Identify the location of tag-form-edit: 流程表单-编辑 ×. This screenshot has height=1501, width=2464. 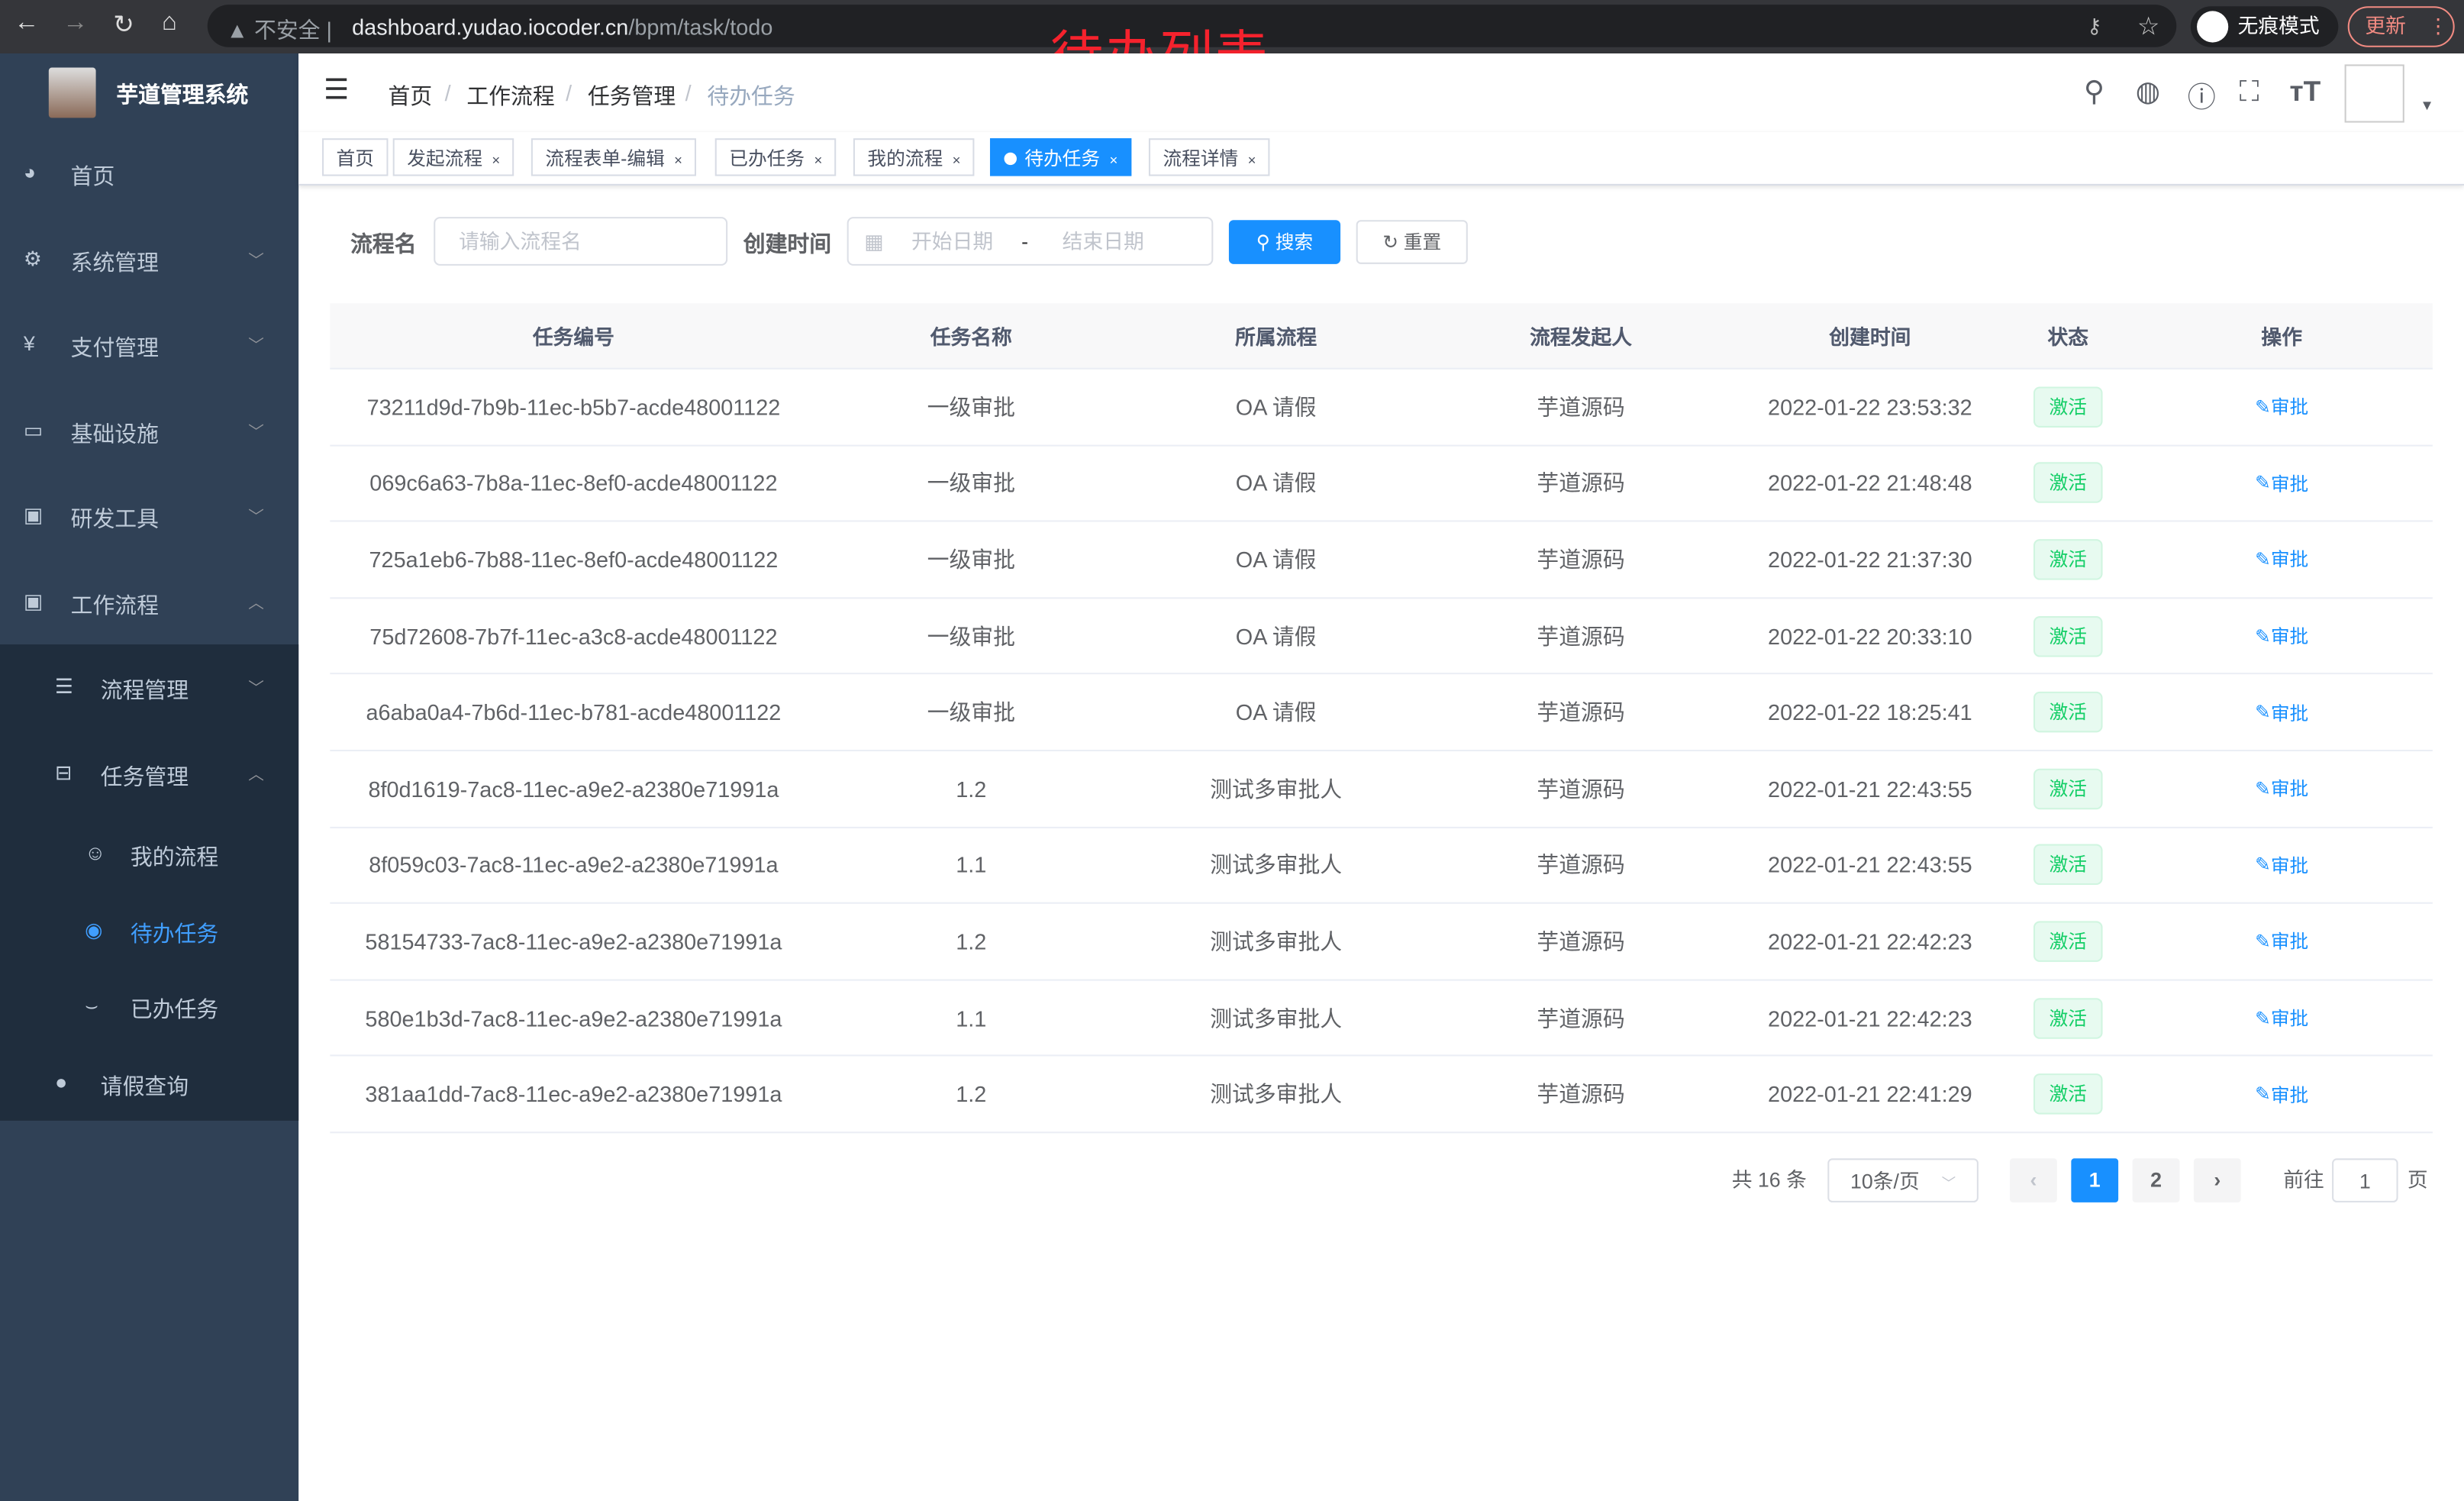
(614, 157).